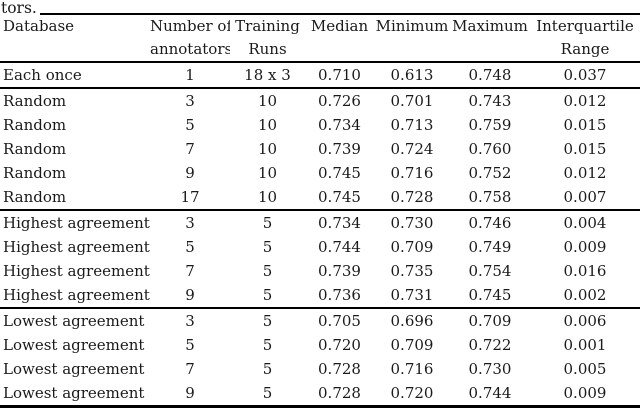 Image resolution: width=640 pixels, height=408 pixels. Describe the element at coordinates (320, 222) in the screenshot. I see `table-row: Highest agreement 3 5 0.734 0.730 0.746 0.004` at that location.